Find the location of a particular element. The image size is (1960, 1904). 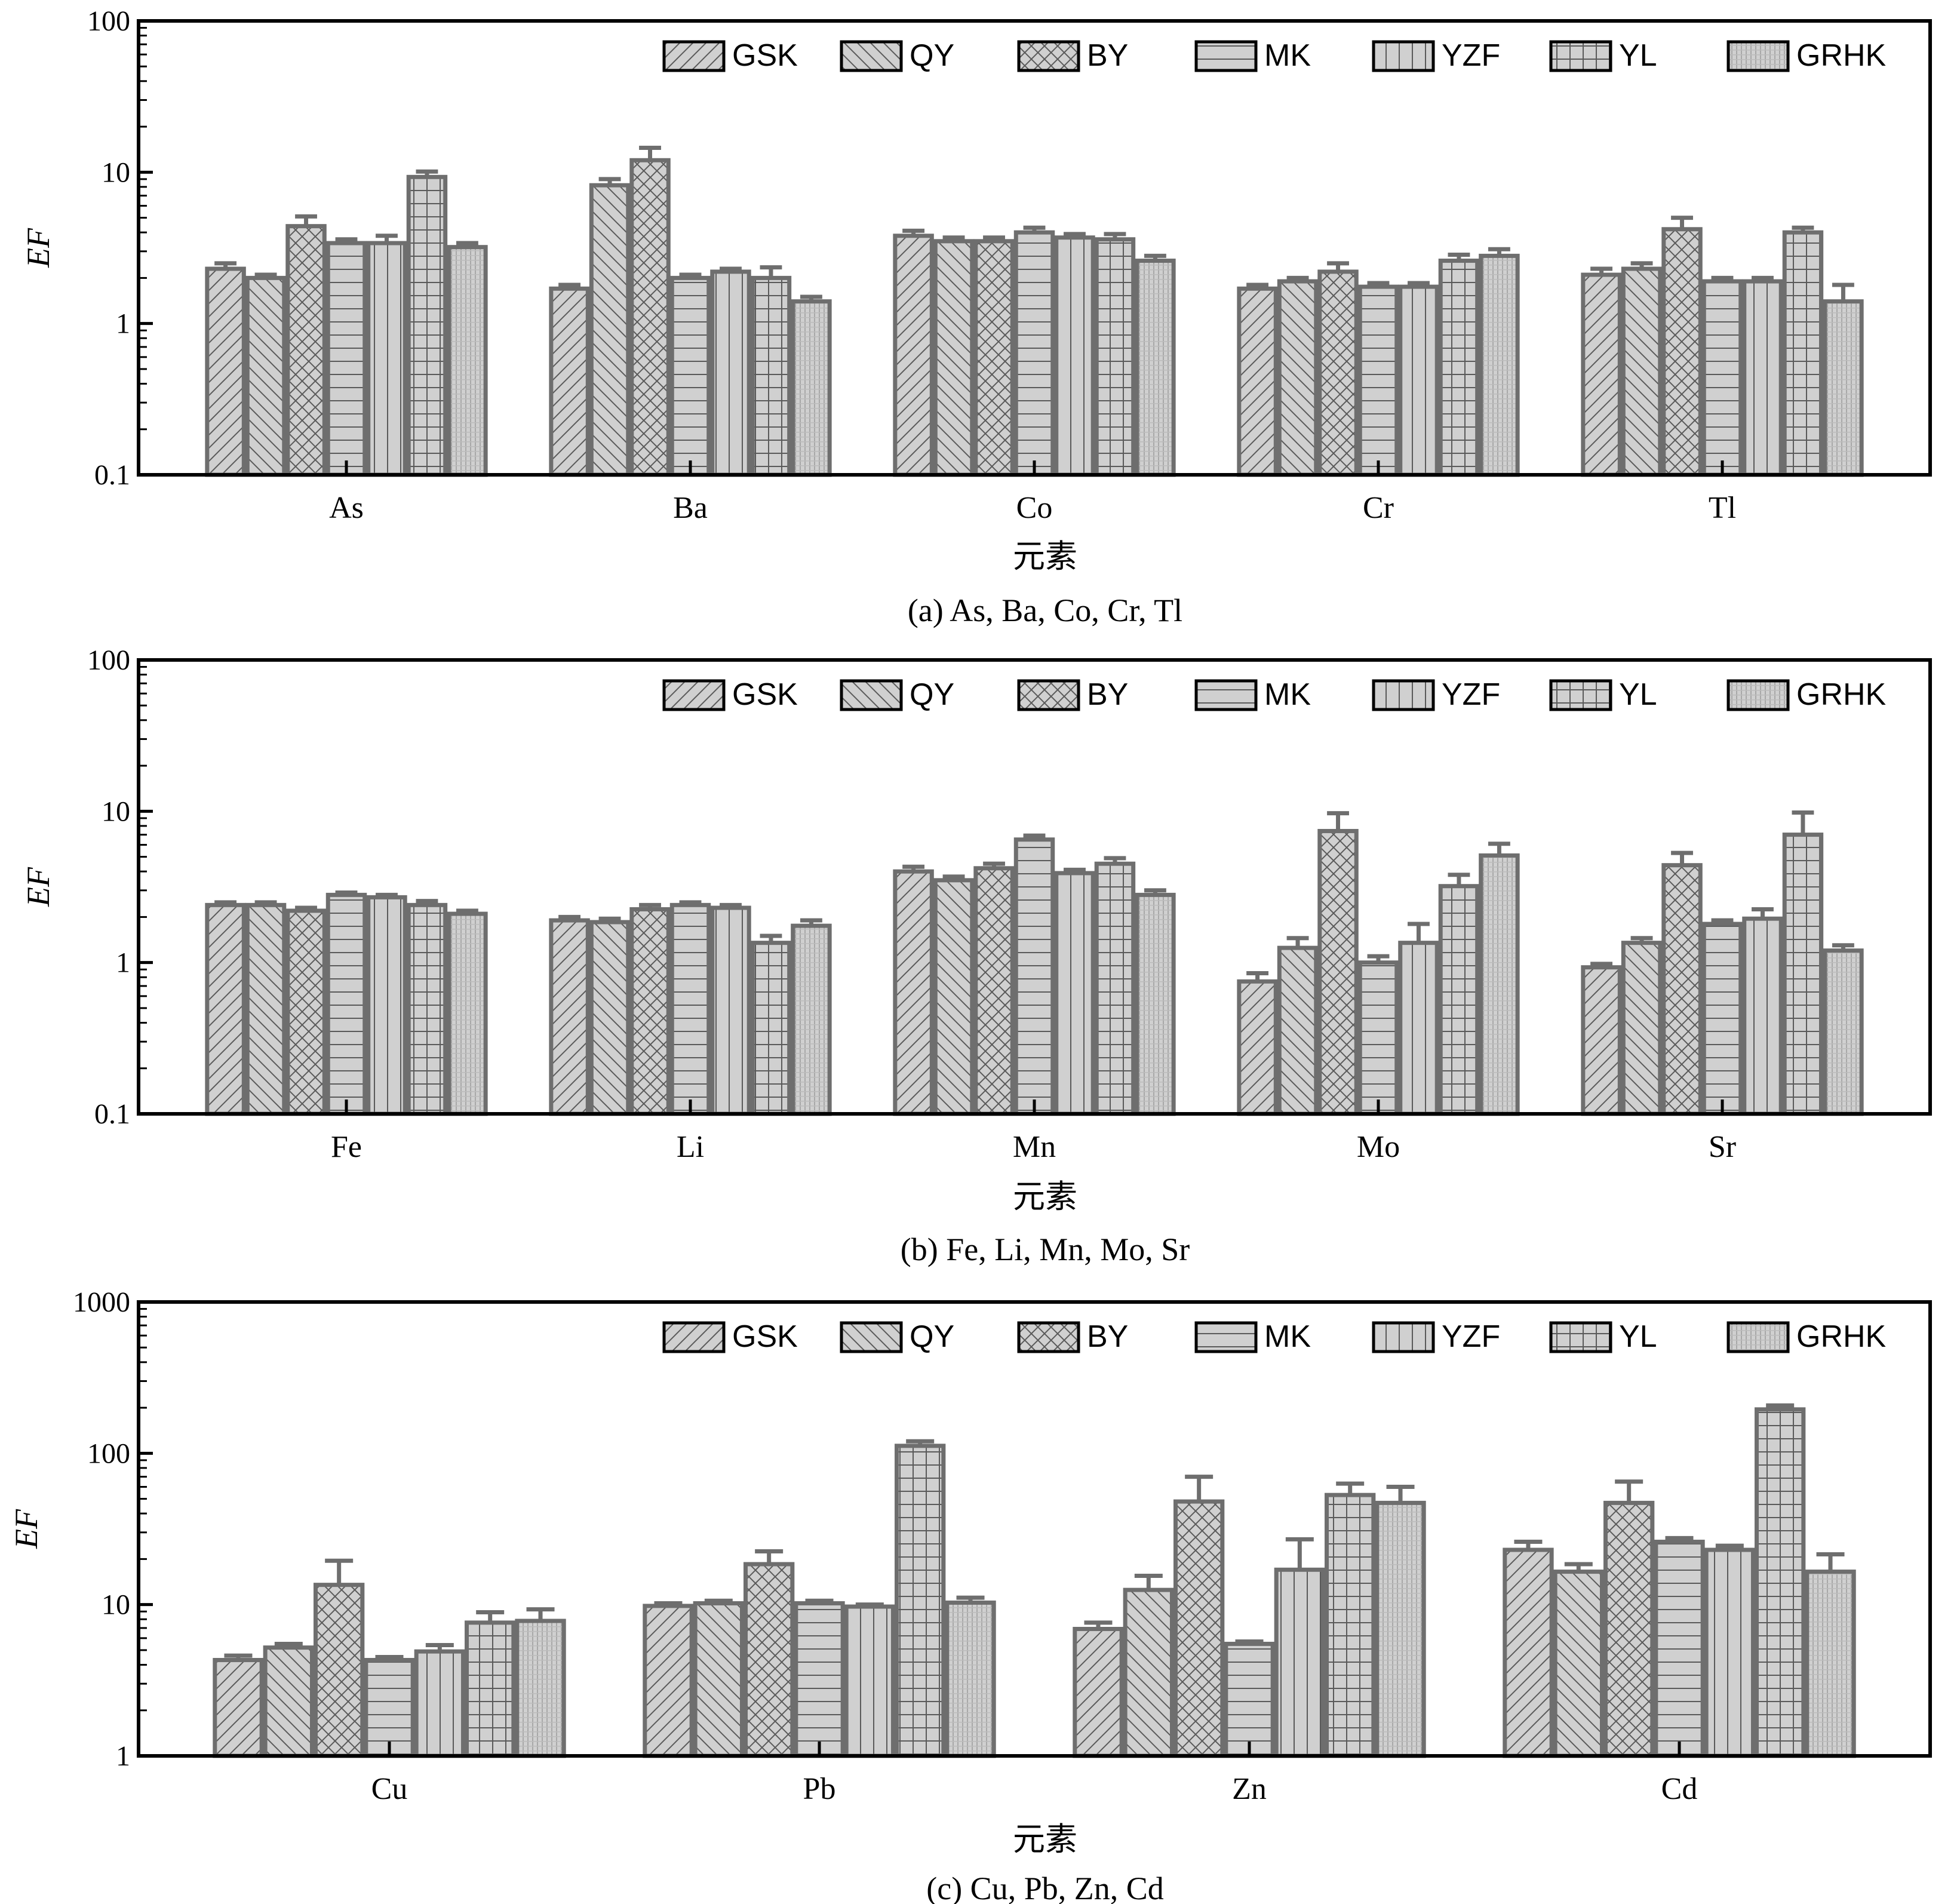

bar-Cu-YZF is located at coordinates (440, 1703).